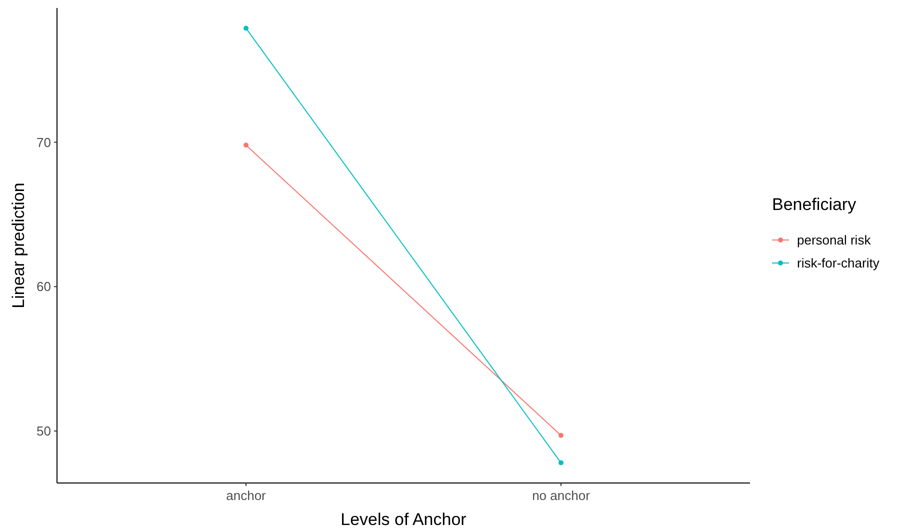 The height and width of the screenshot is (529, 900). What do you see at coordinates (838, 263) in the screenshot?
I see `legend-label: risk-for-charity` at bounding box center [838, 263].